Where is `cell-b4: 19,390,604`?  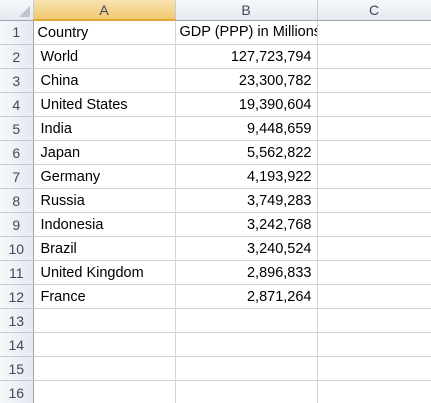
cell-b4: 19,390,604 is located at coordinates (246, 104).